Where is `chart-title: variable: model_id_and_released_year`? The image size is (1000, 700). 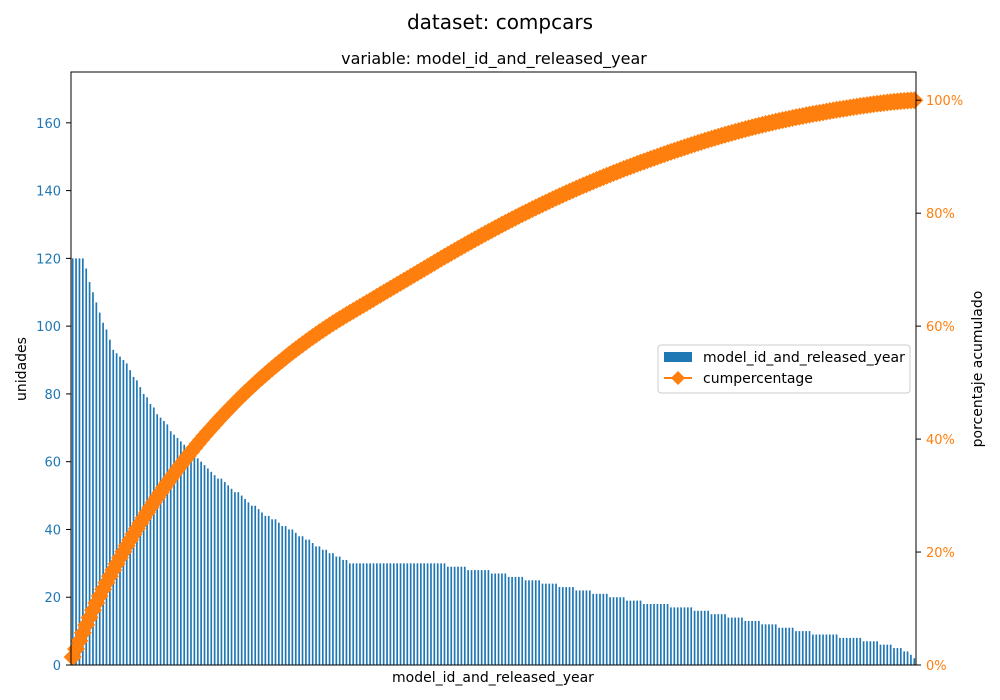
chart-title: variable: model_id_and_released_year is located at coordinates (494, 59).